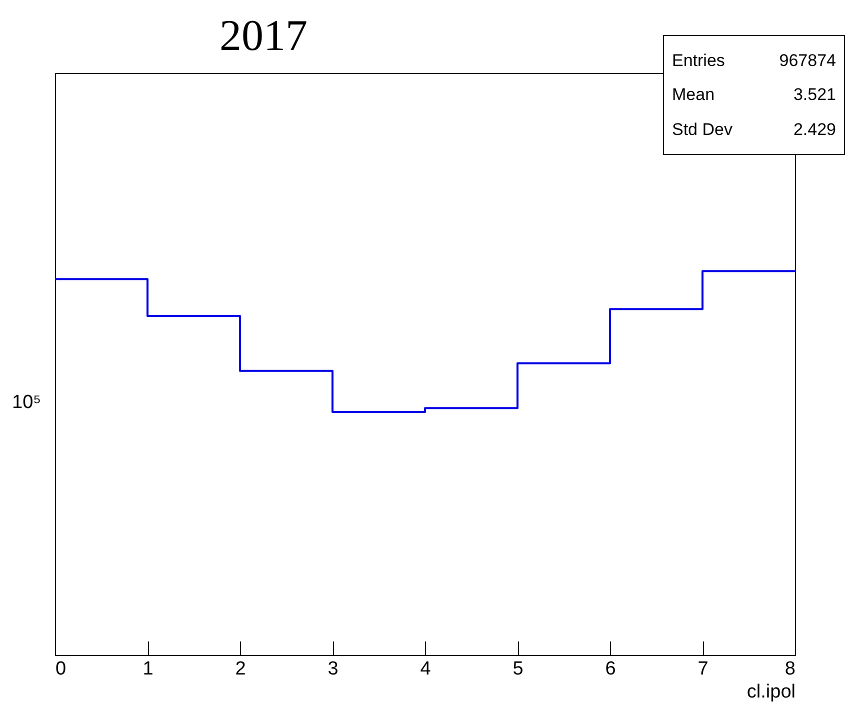  Describe the element at coordinates (814, 130) in the screenshot. I see `text: 2.429` at that location.